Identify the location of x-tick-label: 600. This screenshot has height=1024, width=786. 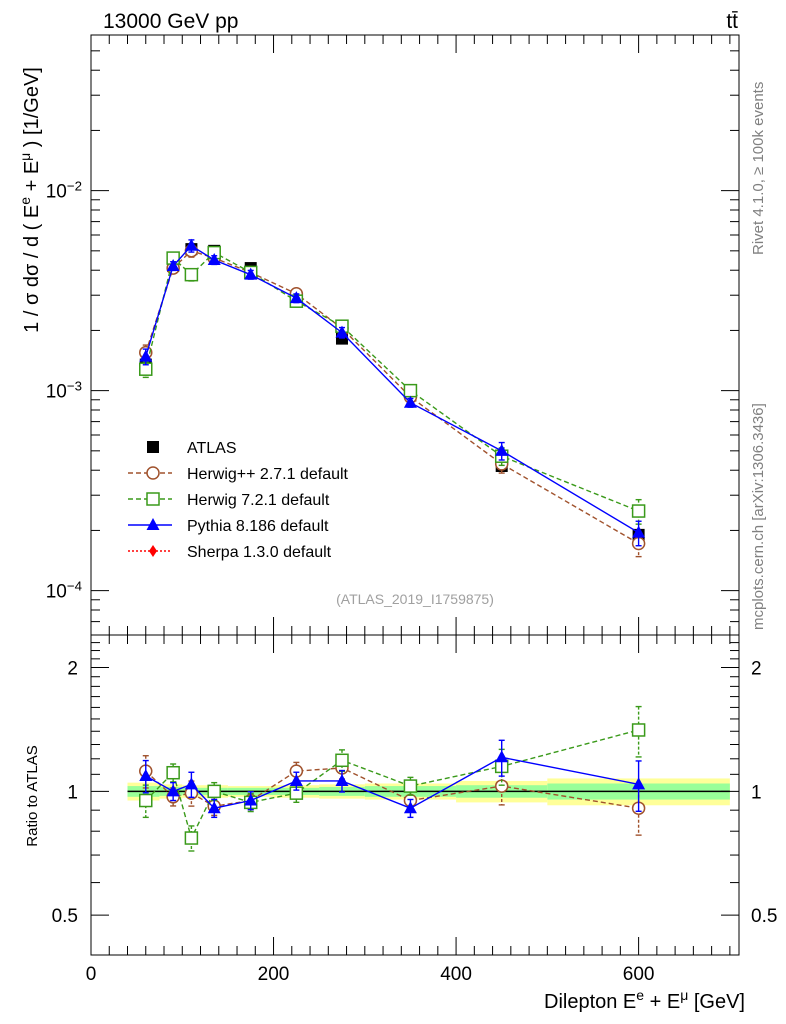
(639, 974).